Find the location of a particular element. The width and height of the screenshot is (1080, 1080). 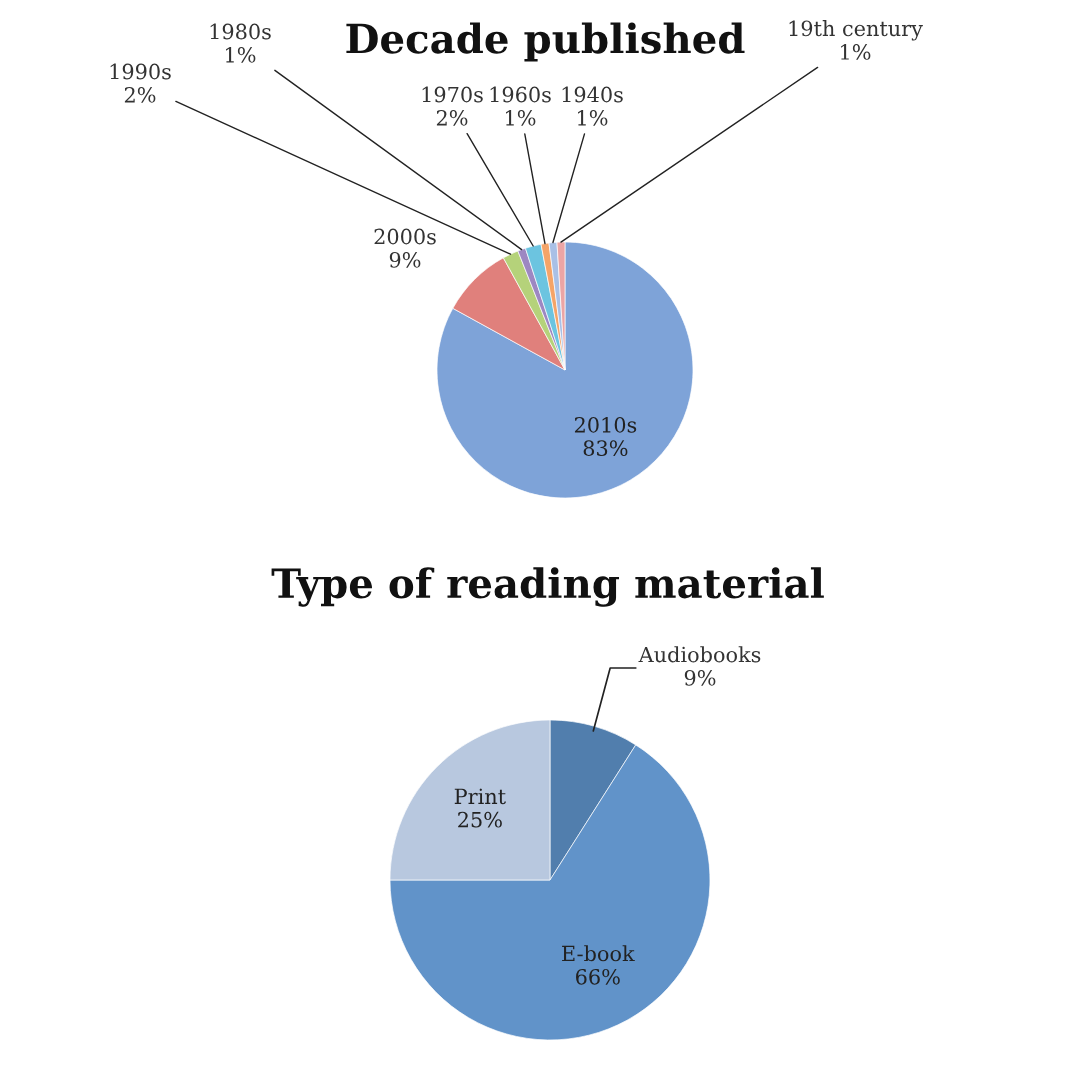

slice-label: 1980s is located at coordinates (240, 31).